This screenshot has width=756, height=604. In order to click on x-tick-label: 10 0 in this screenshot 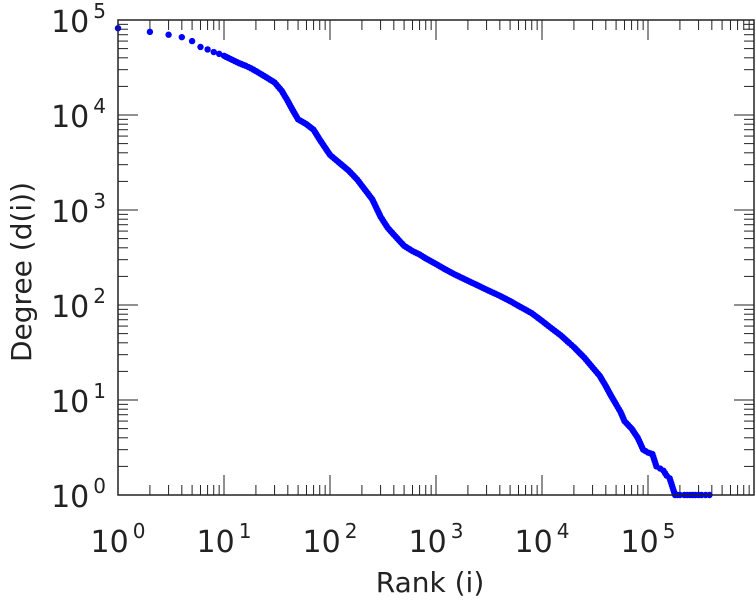, I will do `click(118, 539)`.